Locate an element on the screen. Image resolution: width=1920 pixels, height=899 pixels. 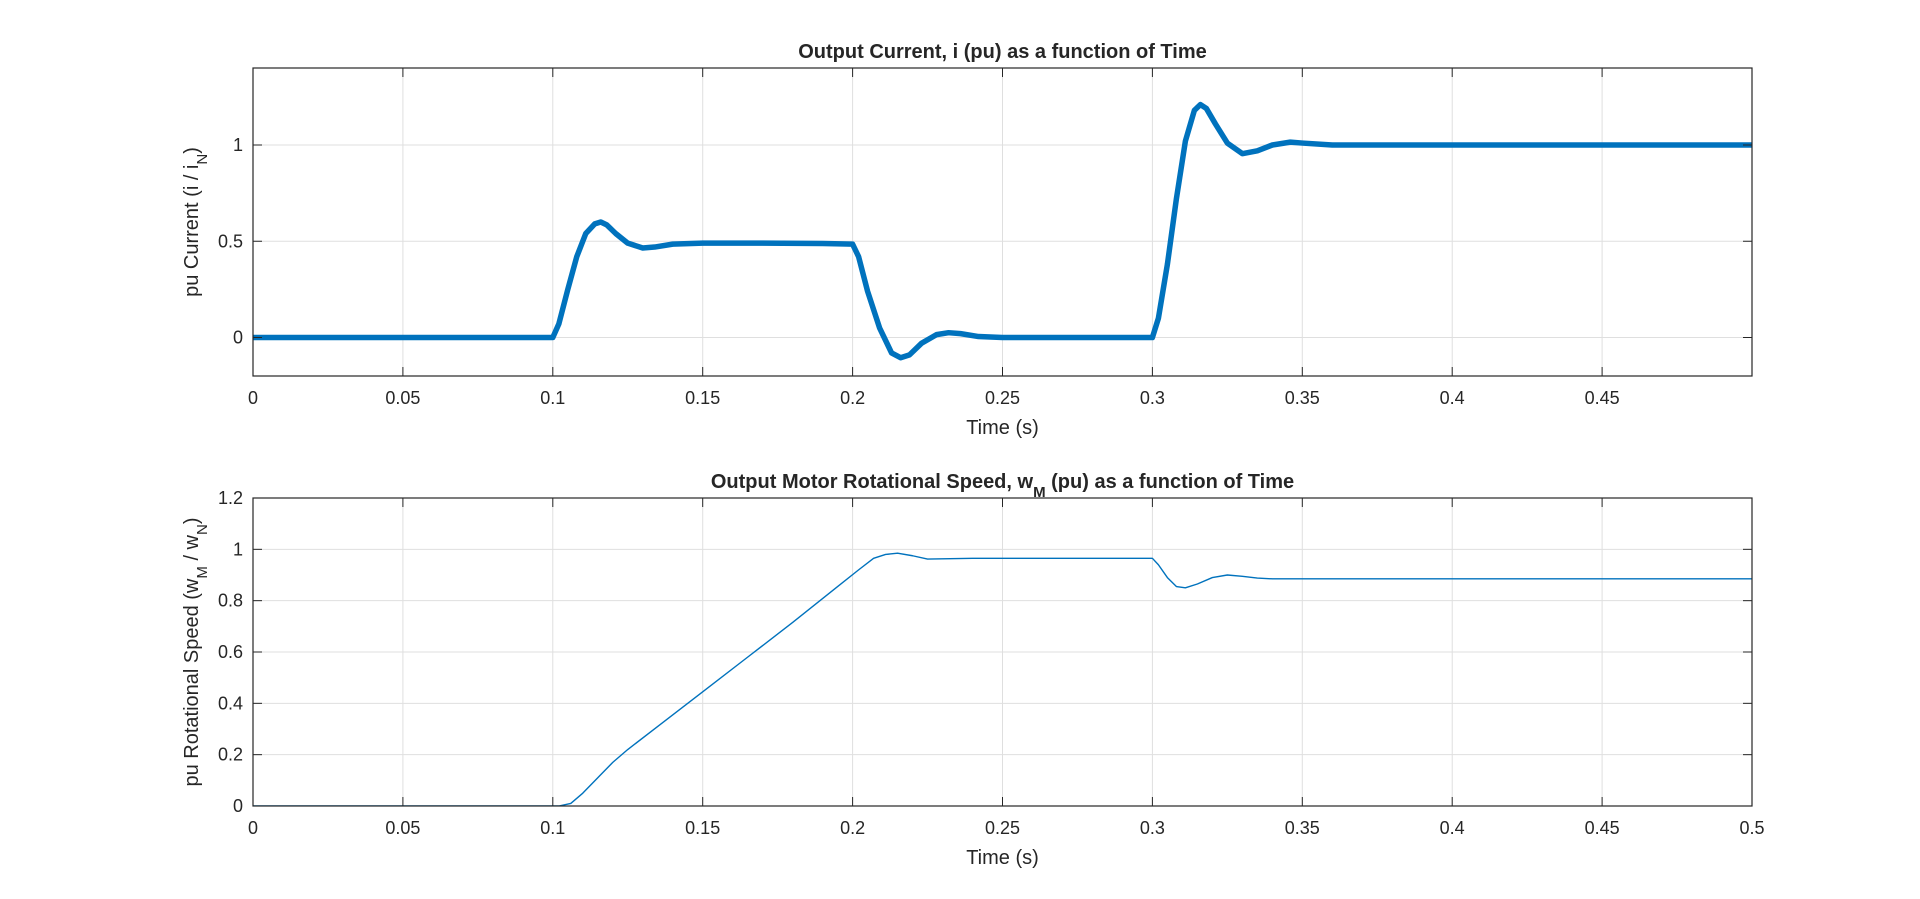
y-tick-label: 1.2 is located at coordinates (230, 498).